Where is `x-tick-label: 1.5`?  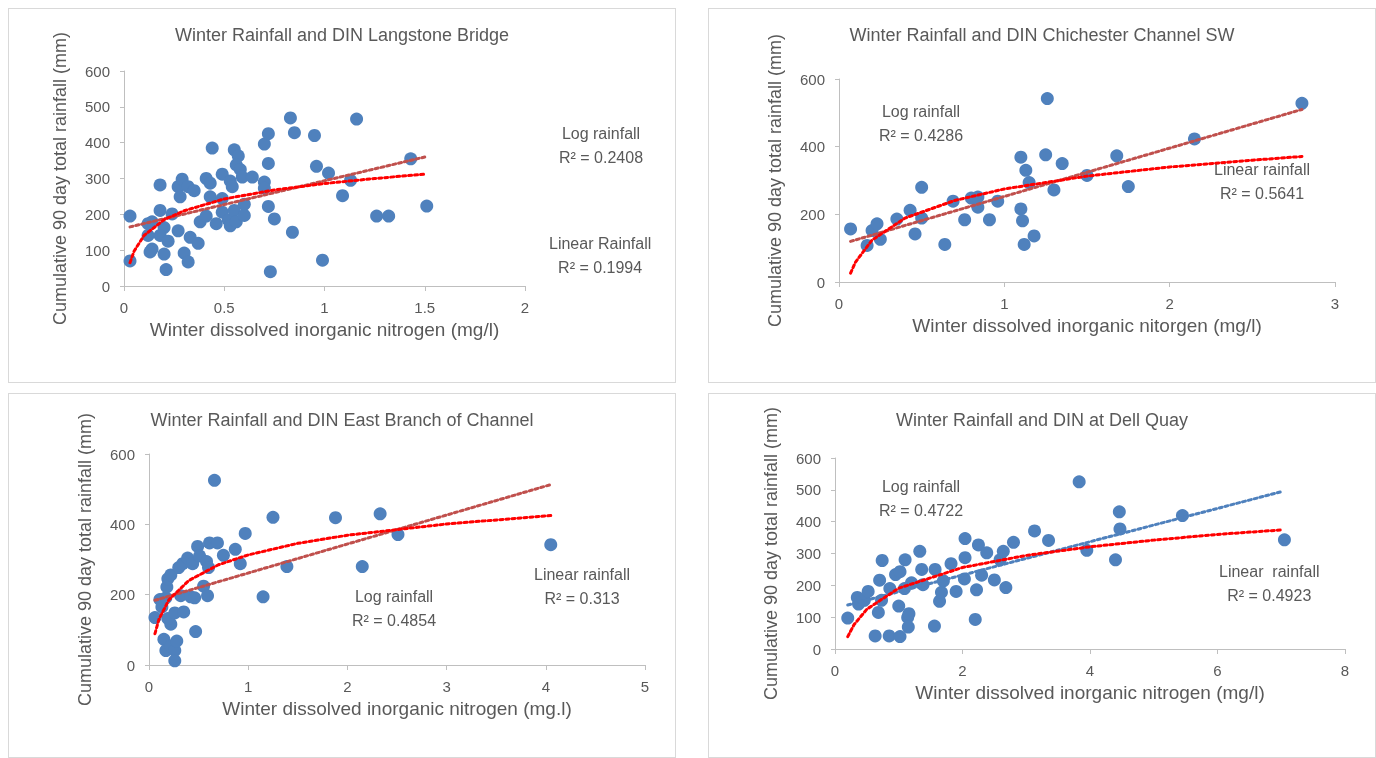
x-tick-label: 1.5 is located at coordinates (425, 307).